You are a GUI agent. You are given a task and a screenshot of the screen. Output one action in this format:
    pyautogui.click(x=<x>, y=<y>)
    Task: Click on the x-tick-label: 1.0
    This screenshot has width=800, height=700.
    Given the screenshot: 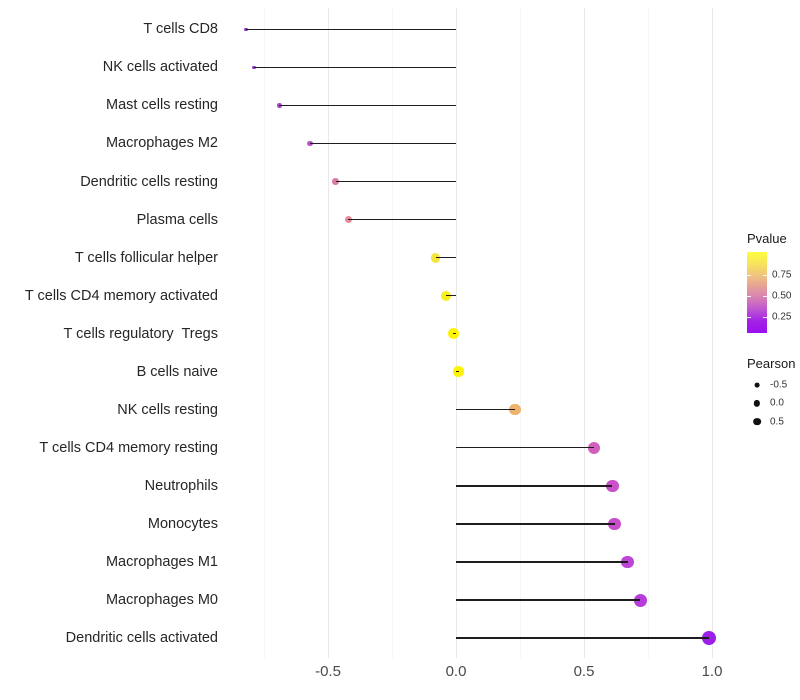 What is the action you would take?
    pyautogui.click(x=712, y=671)
    